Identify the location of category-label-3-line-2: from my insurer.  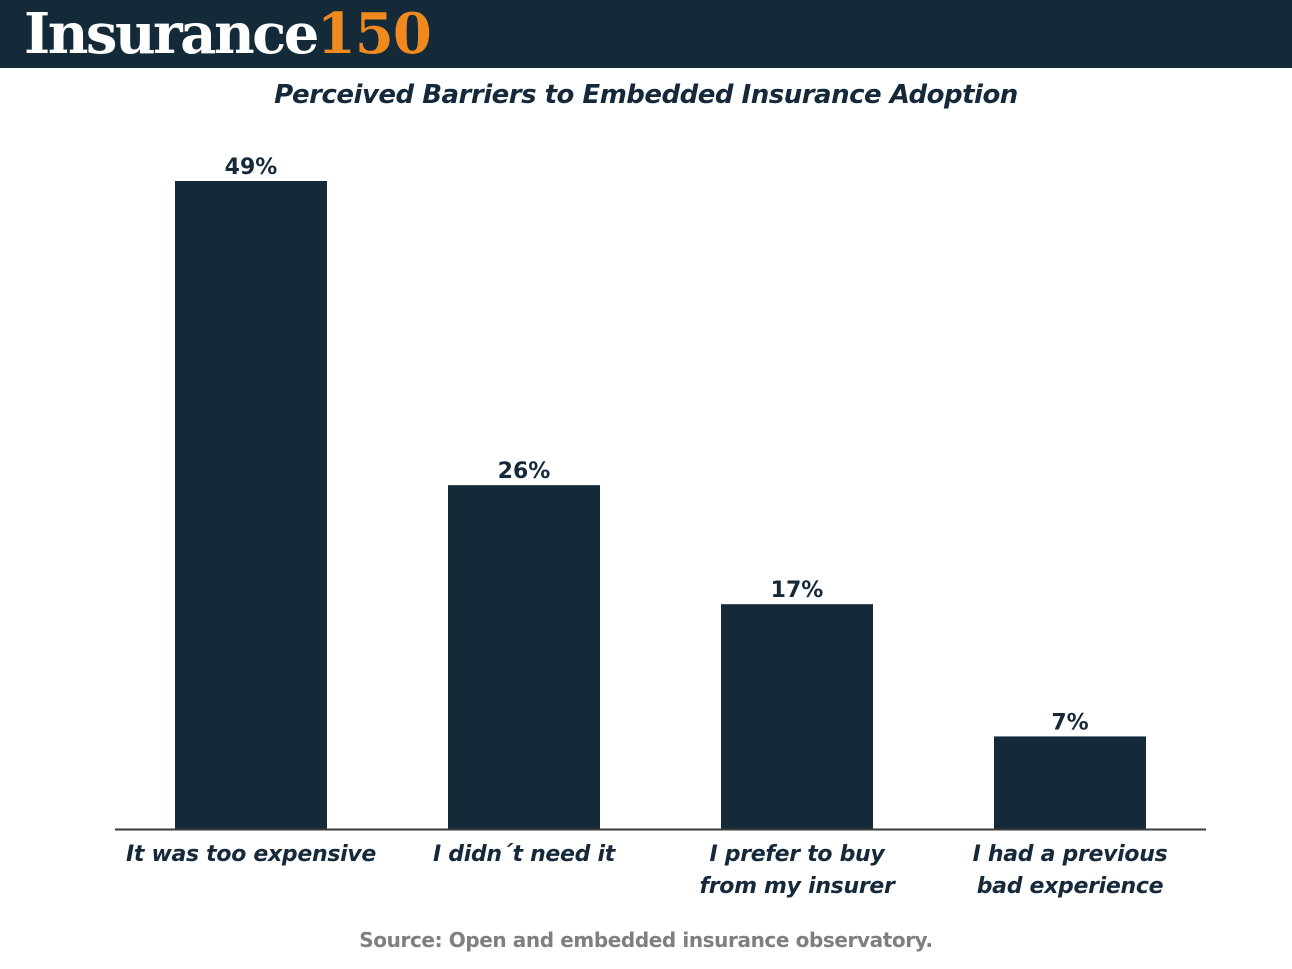
(797, 886).